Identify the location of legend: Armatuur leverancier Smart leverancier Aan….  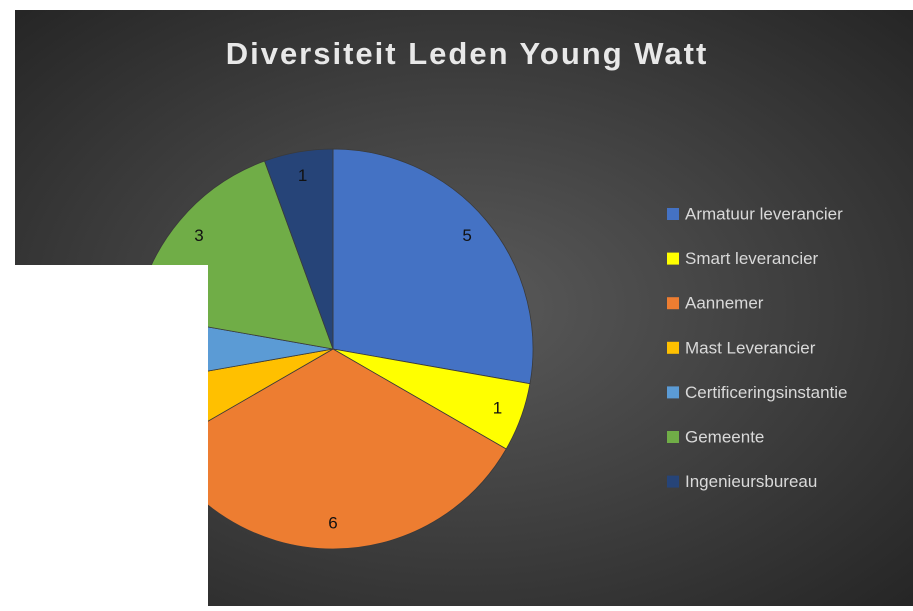
(757, 347).